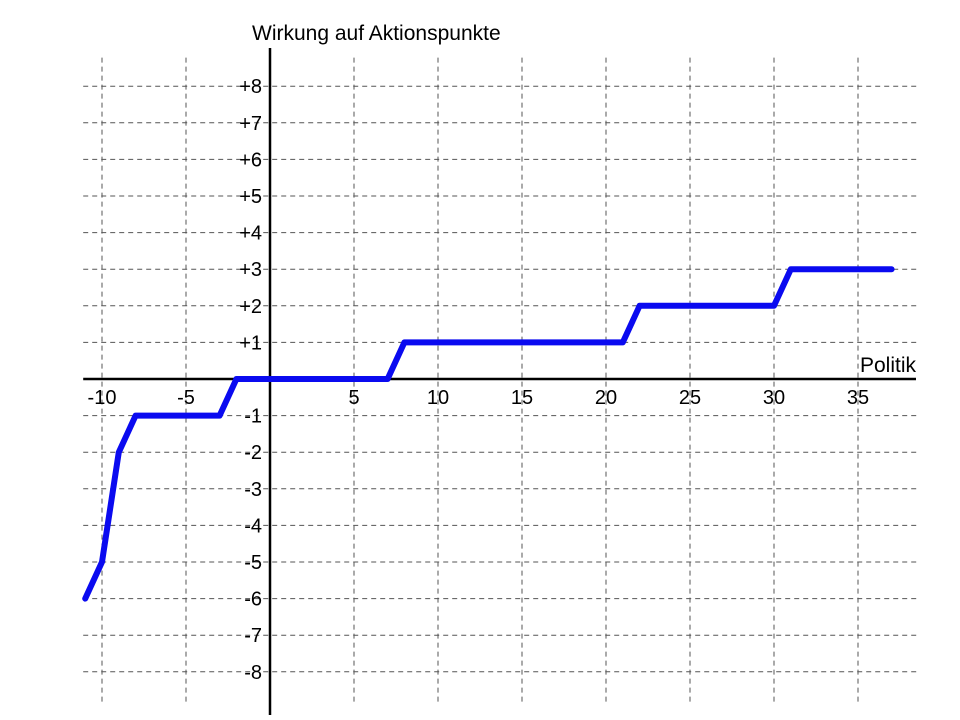  Describe the element at coordinates (102, 398) in the screenshot. I see `x-tick-label: -10` at that location.